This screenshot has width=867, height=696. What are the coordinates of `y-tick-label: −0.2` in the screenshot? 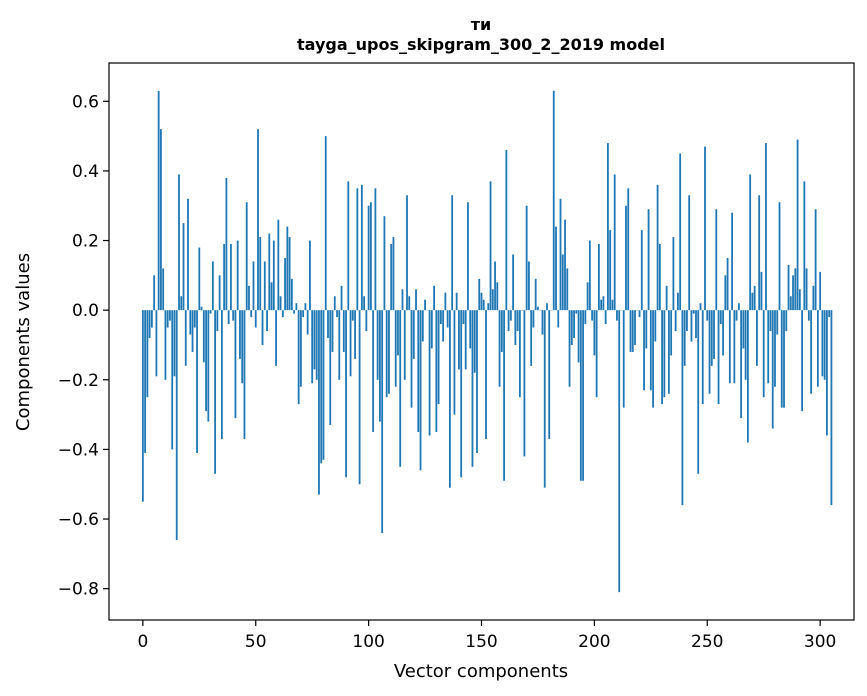 It's located at (78, 381).